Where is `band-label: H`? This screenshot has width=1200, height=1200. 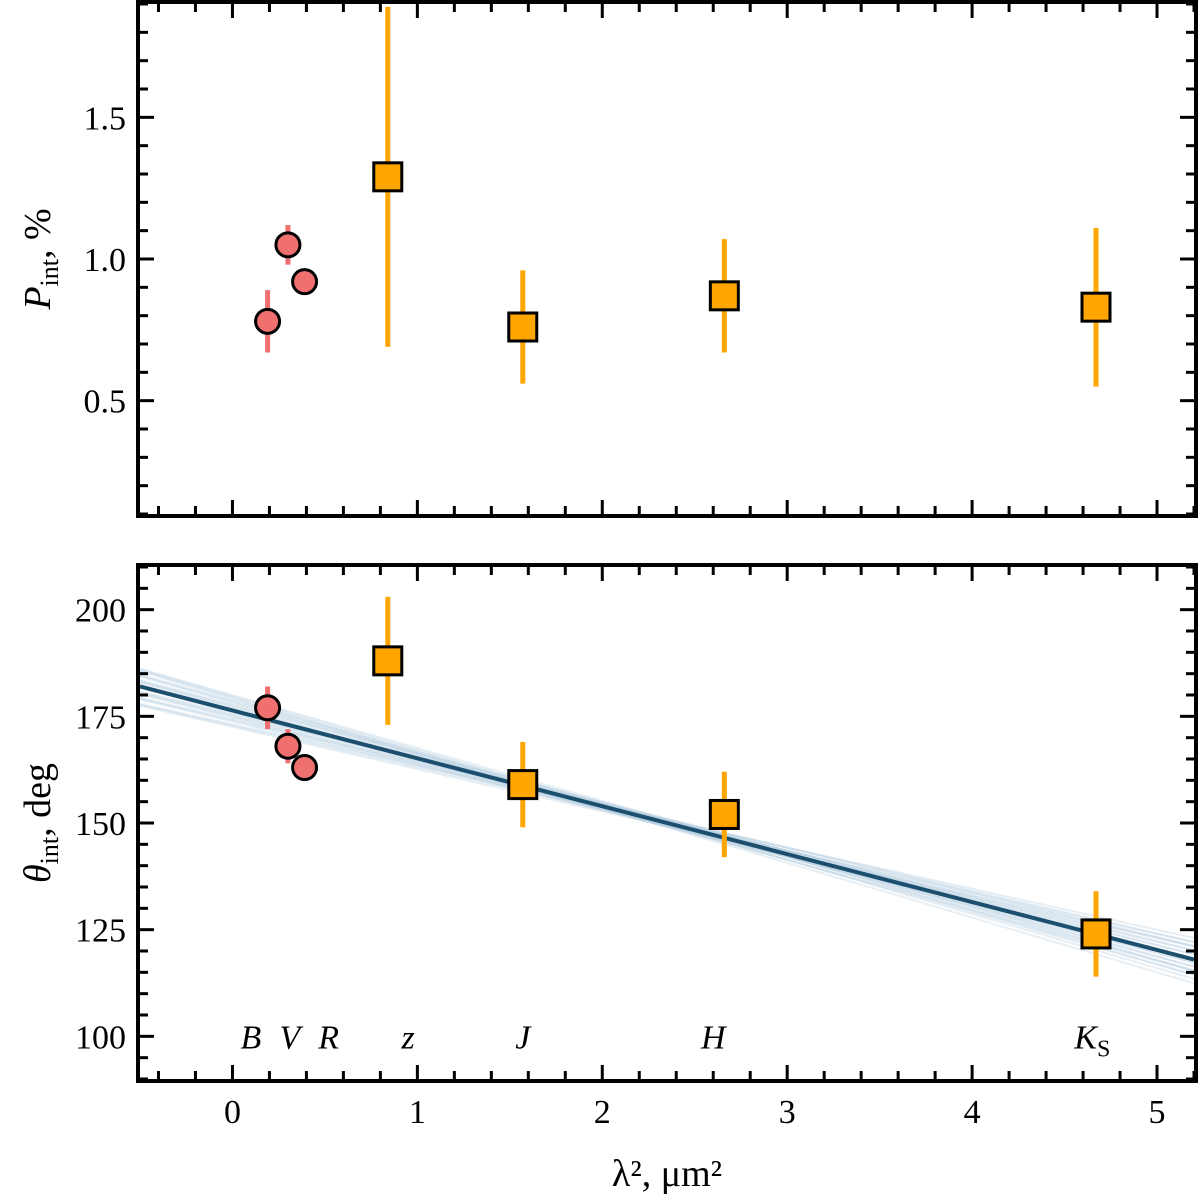
band-label: H is located at coordinates (714, 1037).